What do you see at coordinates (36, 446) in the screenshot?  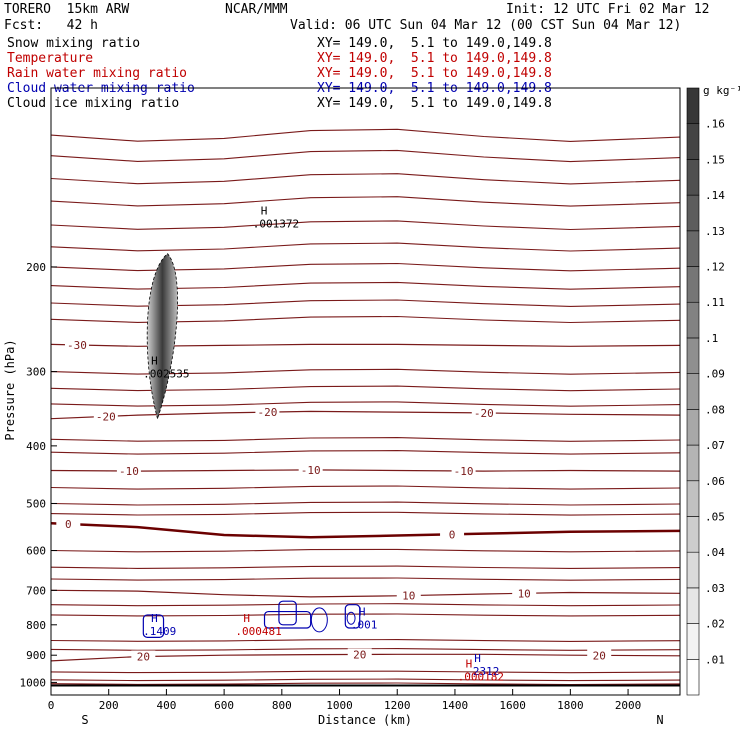 I see `y-tick-label: 400` at bounding box center [36, 446].